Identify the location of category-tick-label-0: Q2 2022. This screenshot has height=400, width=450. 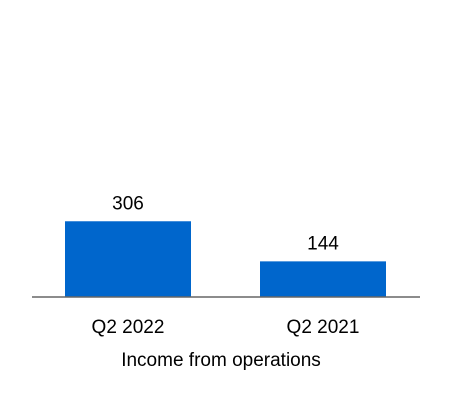
(128, 327).